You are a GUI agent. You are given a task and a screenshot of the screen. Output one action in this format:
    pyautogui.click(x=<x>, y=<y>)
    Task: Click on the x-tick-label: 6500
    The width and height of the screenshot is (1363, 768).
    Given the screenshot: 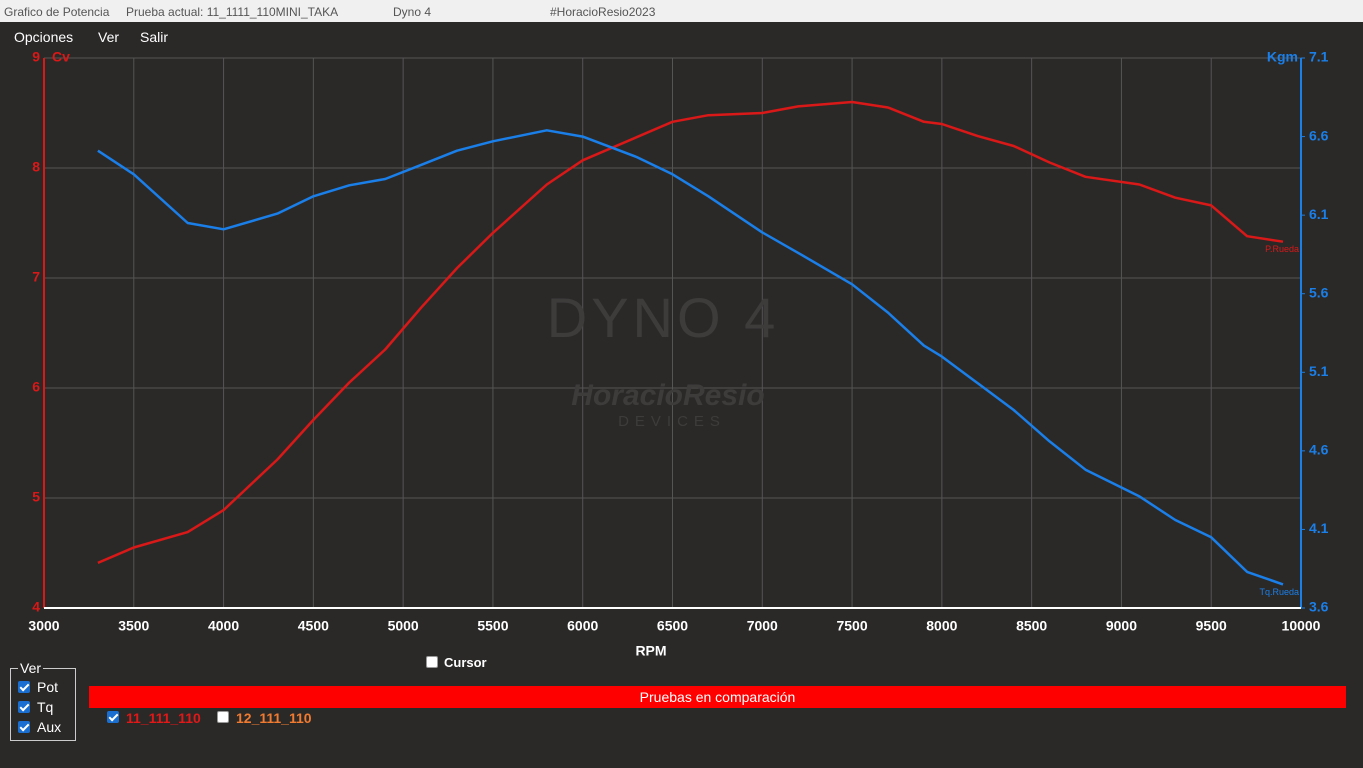 What is the action you would take?
    pyautogui.click(x=672, y=626)
    